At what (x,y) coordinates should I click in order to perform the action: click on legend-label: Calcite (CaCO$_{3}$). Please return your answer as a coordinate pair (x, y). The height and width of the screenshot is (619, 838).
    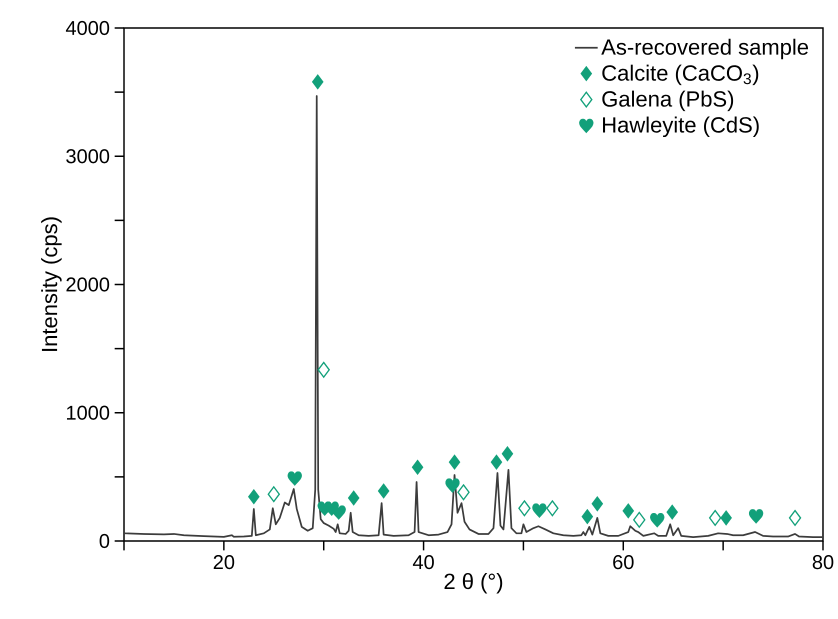
    Looking at the image, I should click on (680, 75).